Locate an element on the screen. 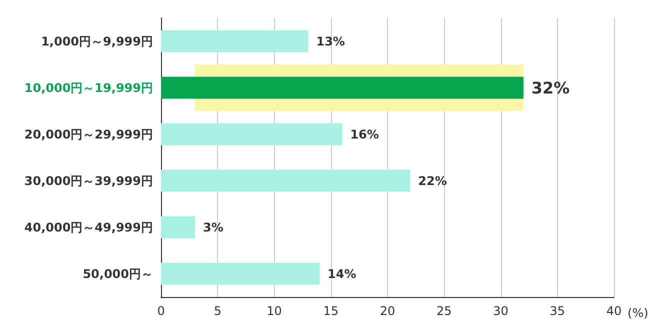 The height and width of the screenshot is (335, 662). x-tick-label: 5 is located at coordinates (218, 311).